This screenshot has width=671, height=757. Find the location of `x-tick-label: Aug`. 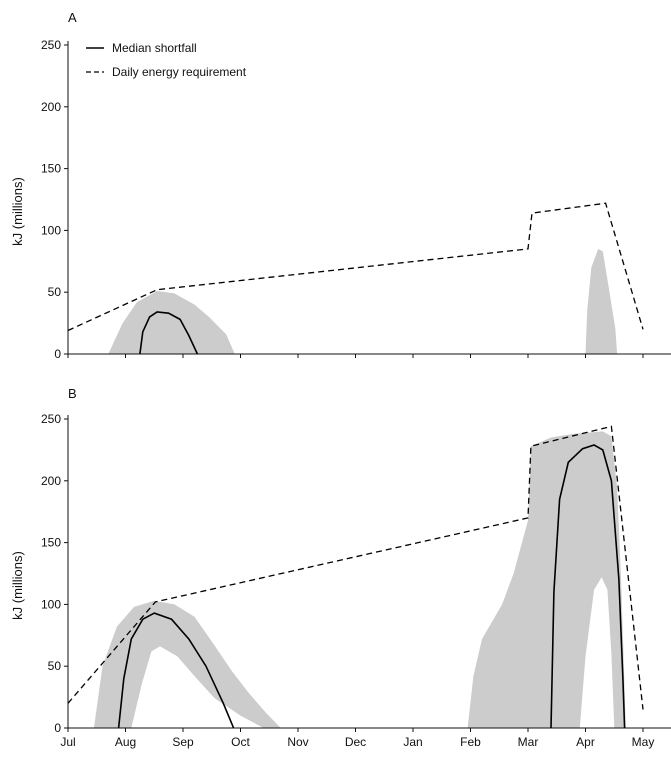

x-tick-label: Aug is located at coordinates (125, 742).